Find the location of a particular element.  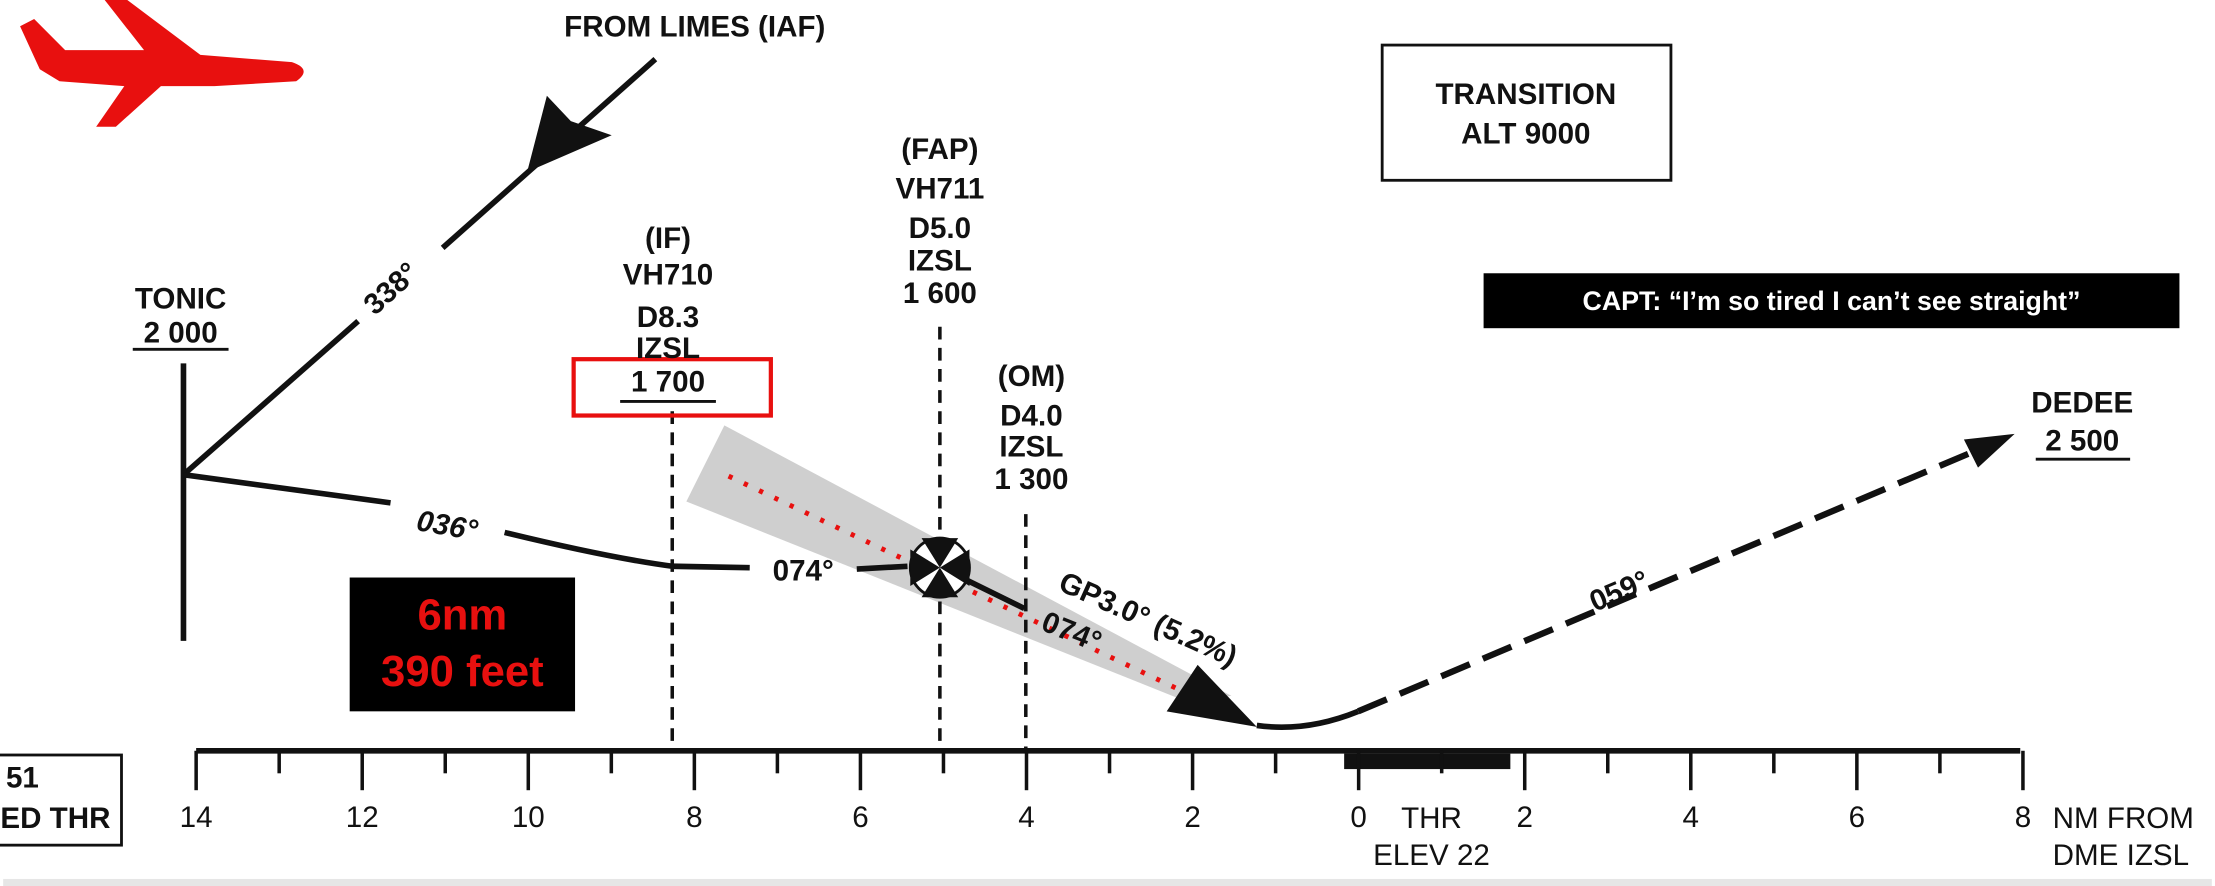

fix-id: VH711 is located at coordinates (939, 189).